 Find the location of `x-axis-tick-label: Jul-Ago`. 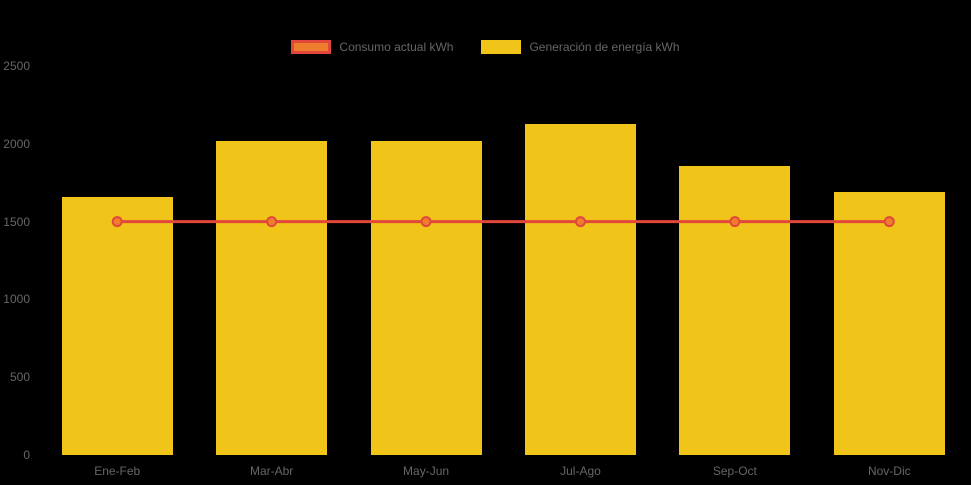

x-axis-tick-label: Jul-Ago is located at coordinates (580, 471).